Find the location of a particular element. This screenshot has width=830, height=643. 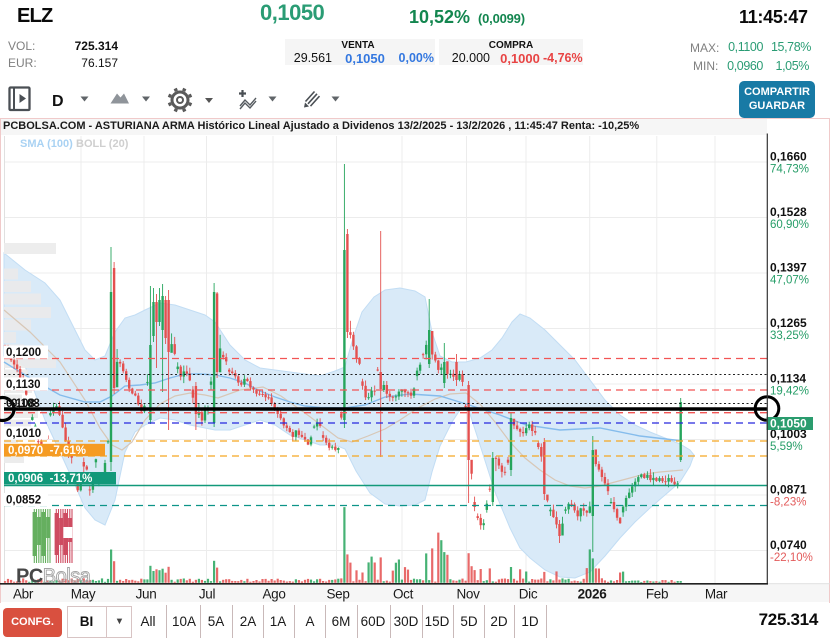

svg-text: D is located at coordinates (58, 101).